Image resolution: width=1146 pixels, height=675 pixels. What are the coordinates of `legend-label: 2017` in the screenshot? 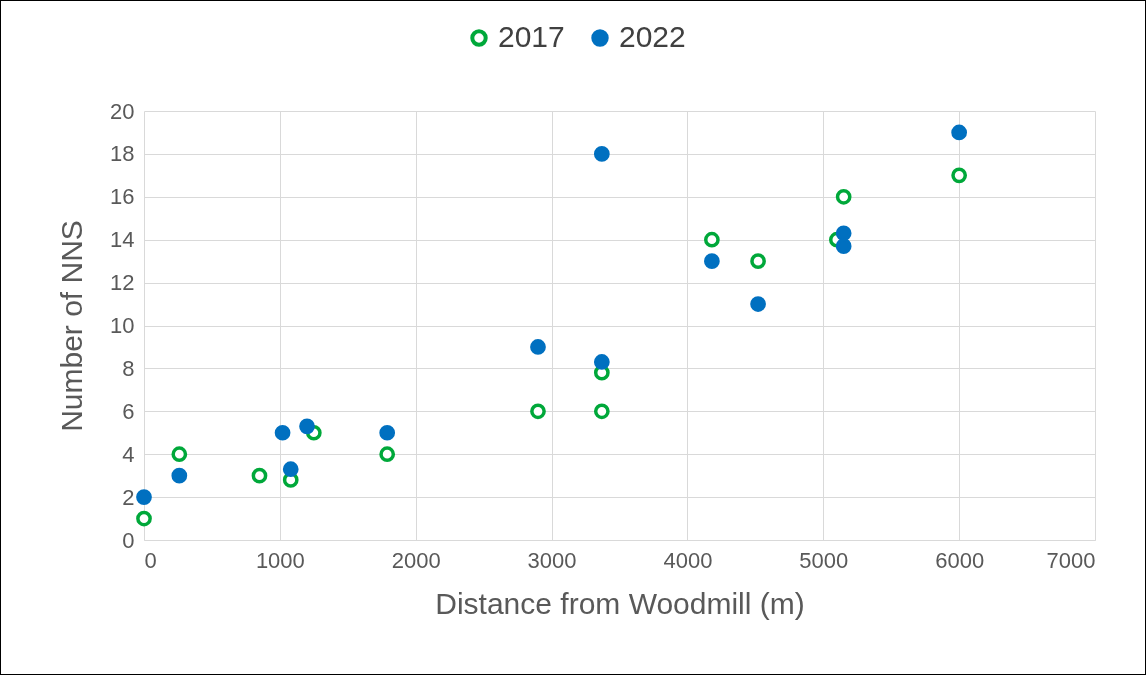 It's located at (531, 36).